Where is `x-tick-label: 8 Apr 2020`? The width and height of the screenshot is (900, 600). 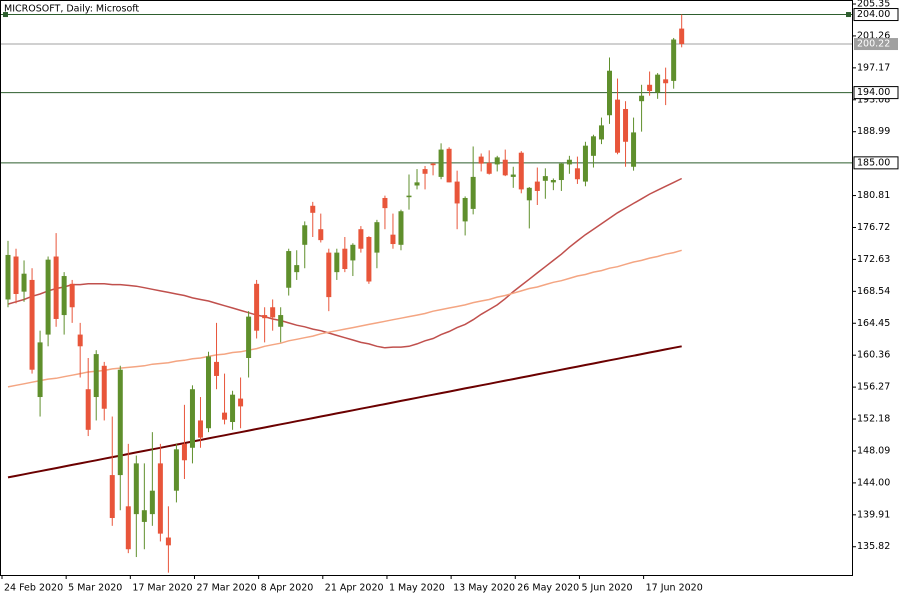 x-tick-label: 8 Apr 2020 is located at coordinates (287, 588).